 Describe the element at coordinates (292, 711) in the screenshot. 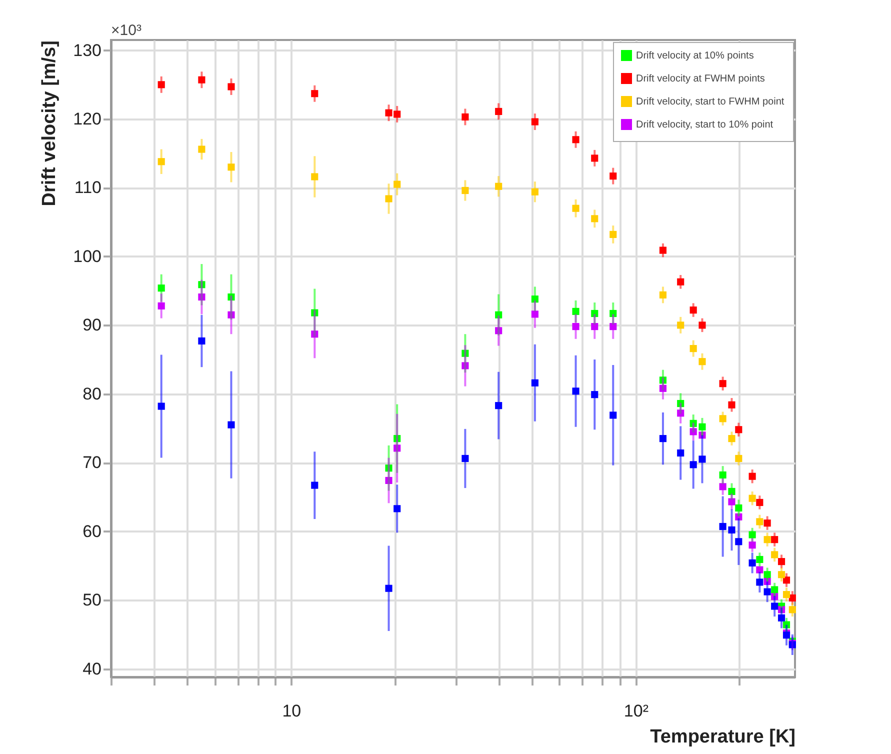

I see `x-tick-label: 10` at that location.